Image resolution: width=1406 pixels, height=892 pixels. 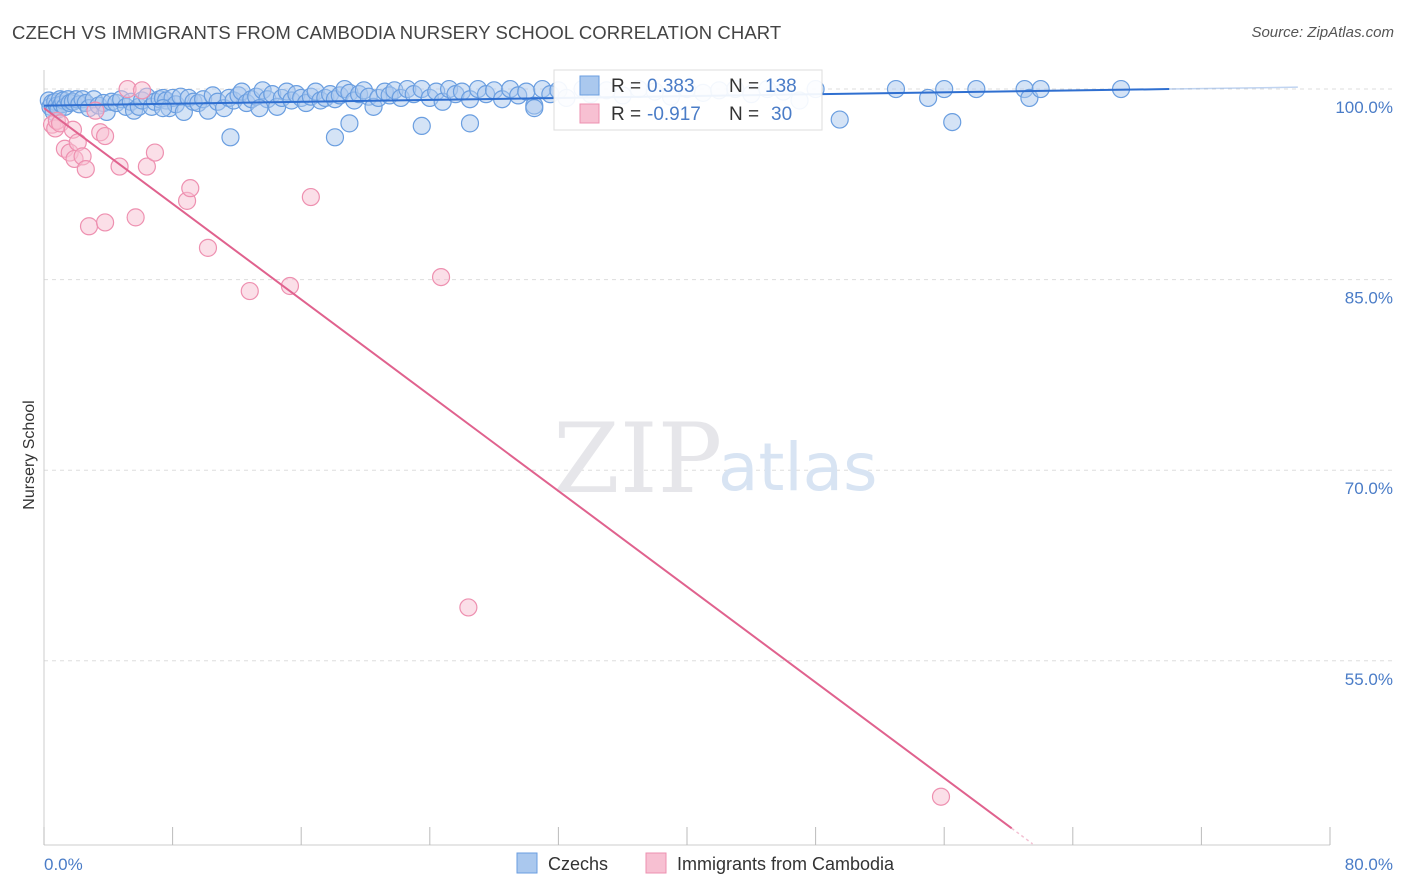 What do you see at coordinates (798, 467) in the screenshot?
I see `watermark-atlas: atlas` at bounding box center [798, 467].